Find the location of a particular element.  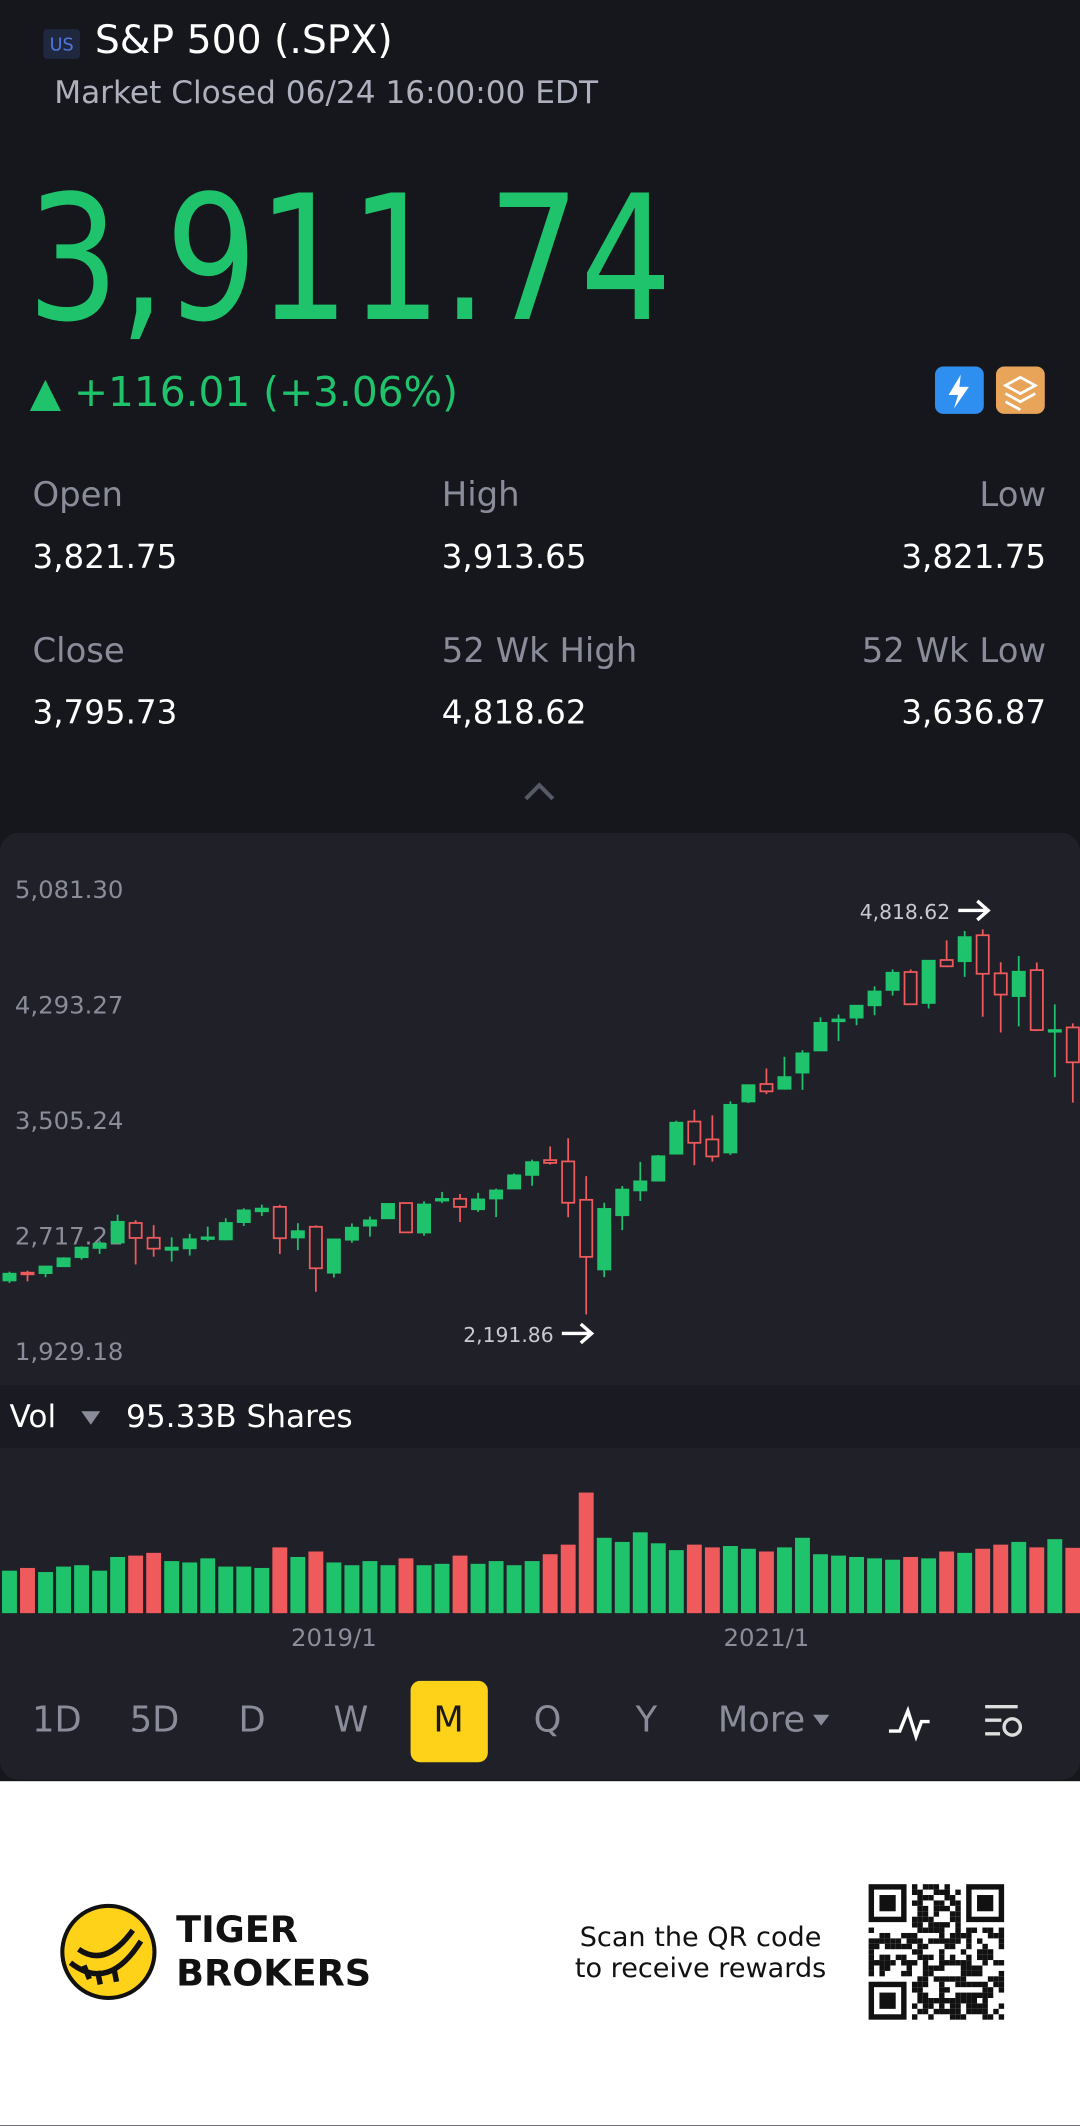

extreme-arrow is located at coordinates (974, 910).